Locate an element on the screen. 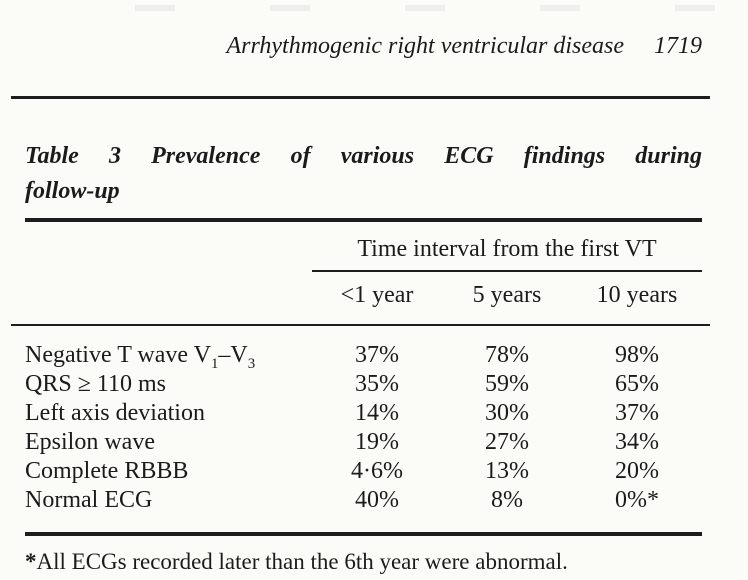 The width and height of the screenshot is (748, 580). subscript: 3 is located at coordinates (251, 363).